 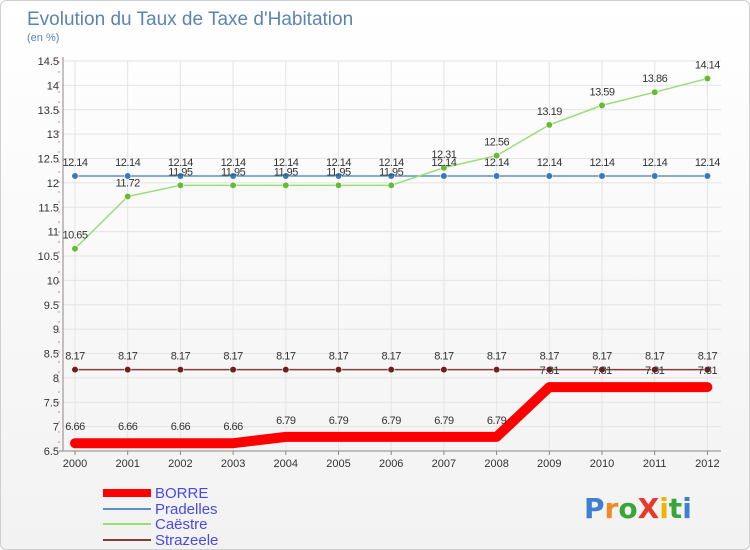 I want to click on y-tick-label: 14.5, so click(x=48, y=62).